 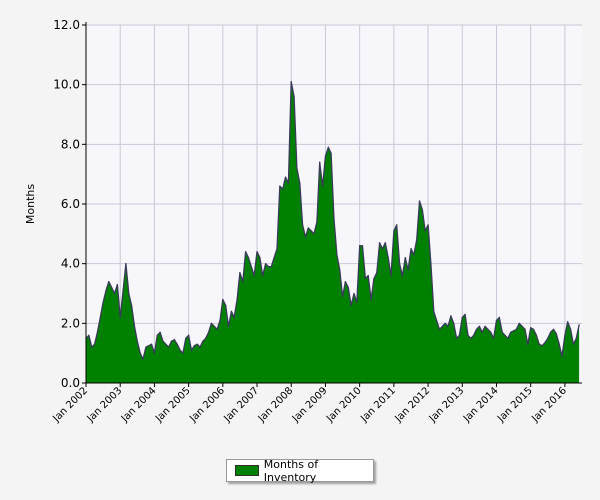 I want to click on x-tick-label: Jan 2006, so click(x=207, y=405).